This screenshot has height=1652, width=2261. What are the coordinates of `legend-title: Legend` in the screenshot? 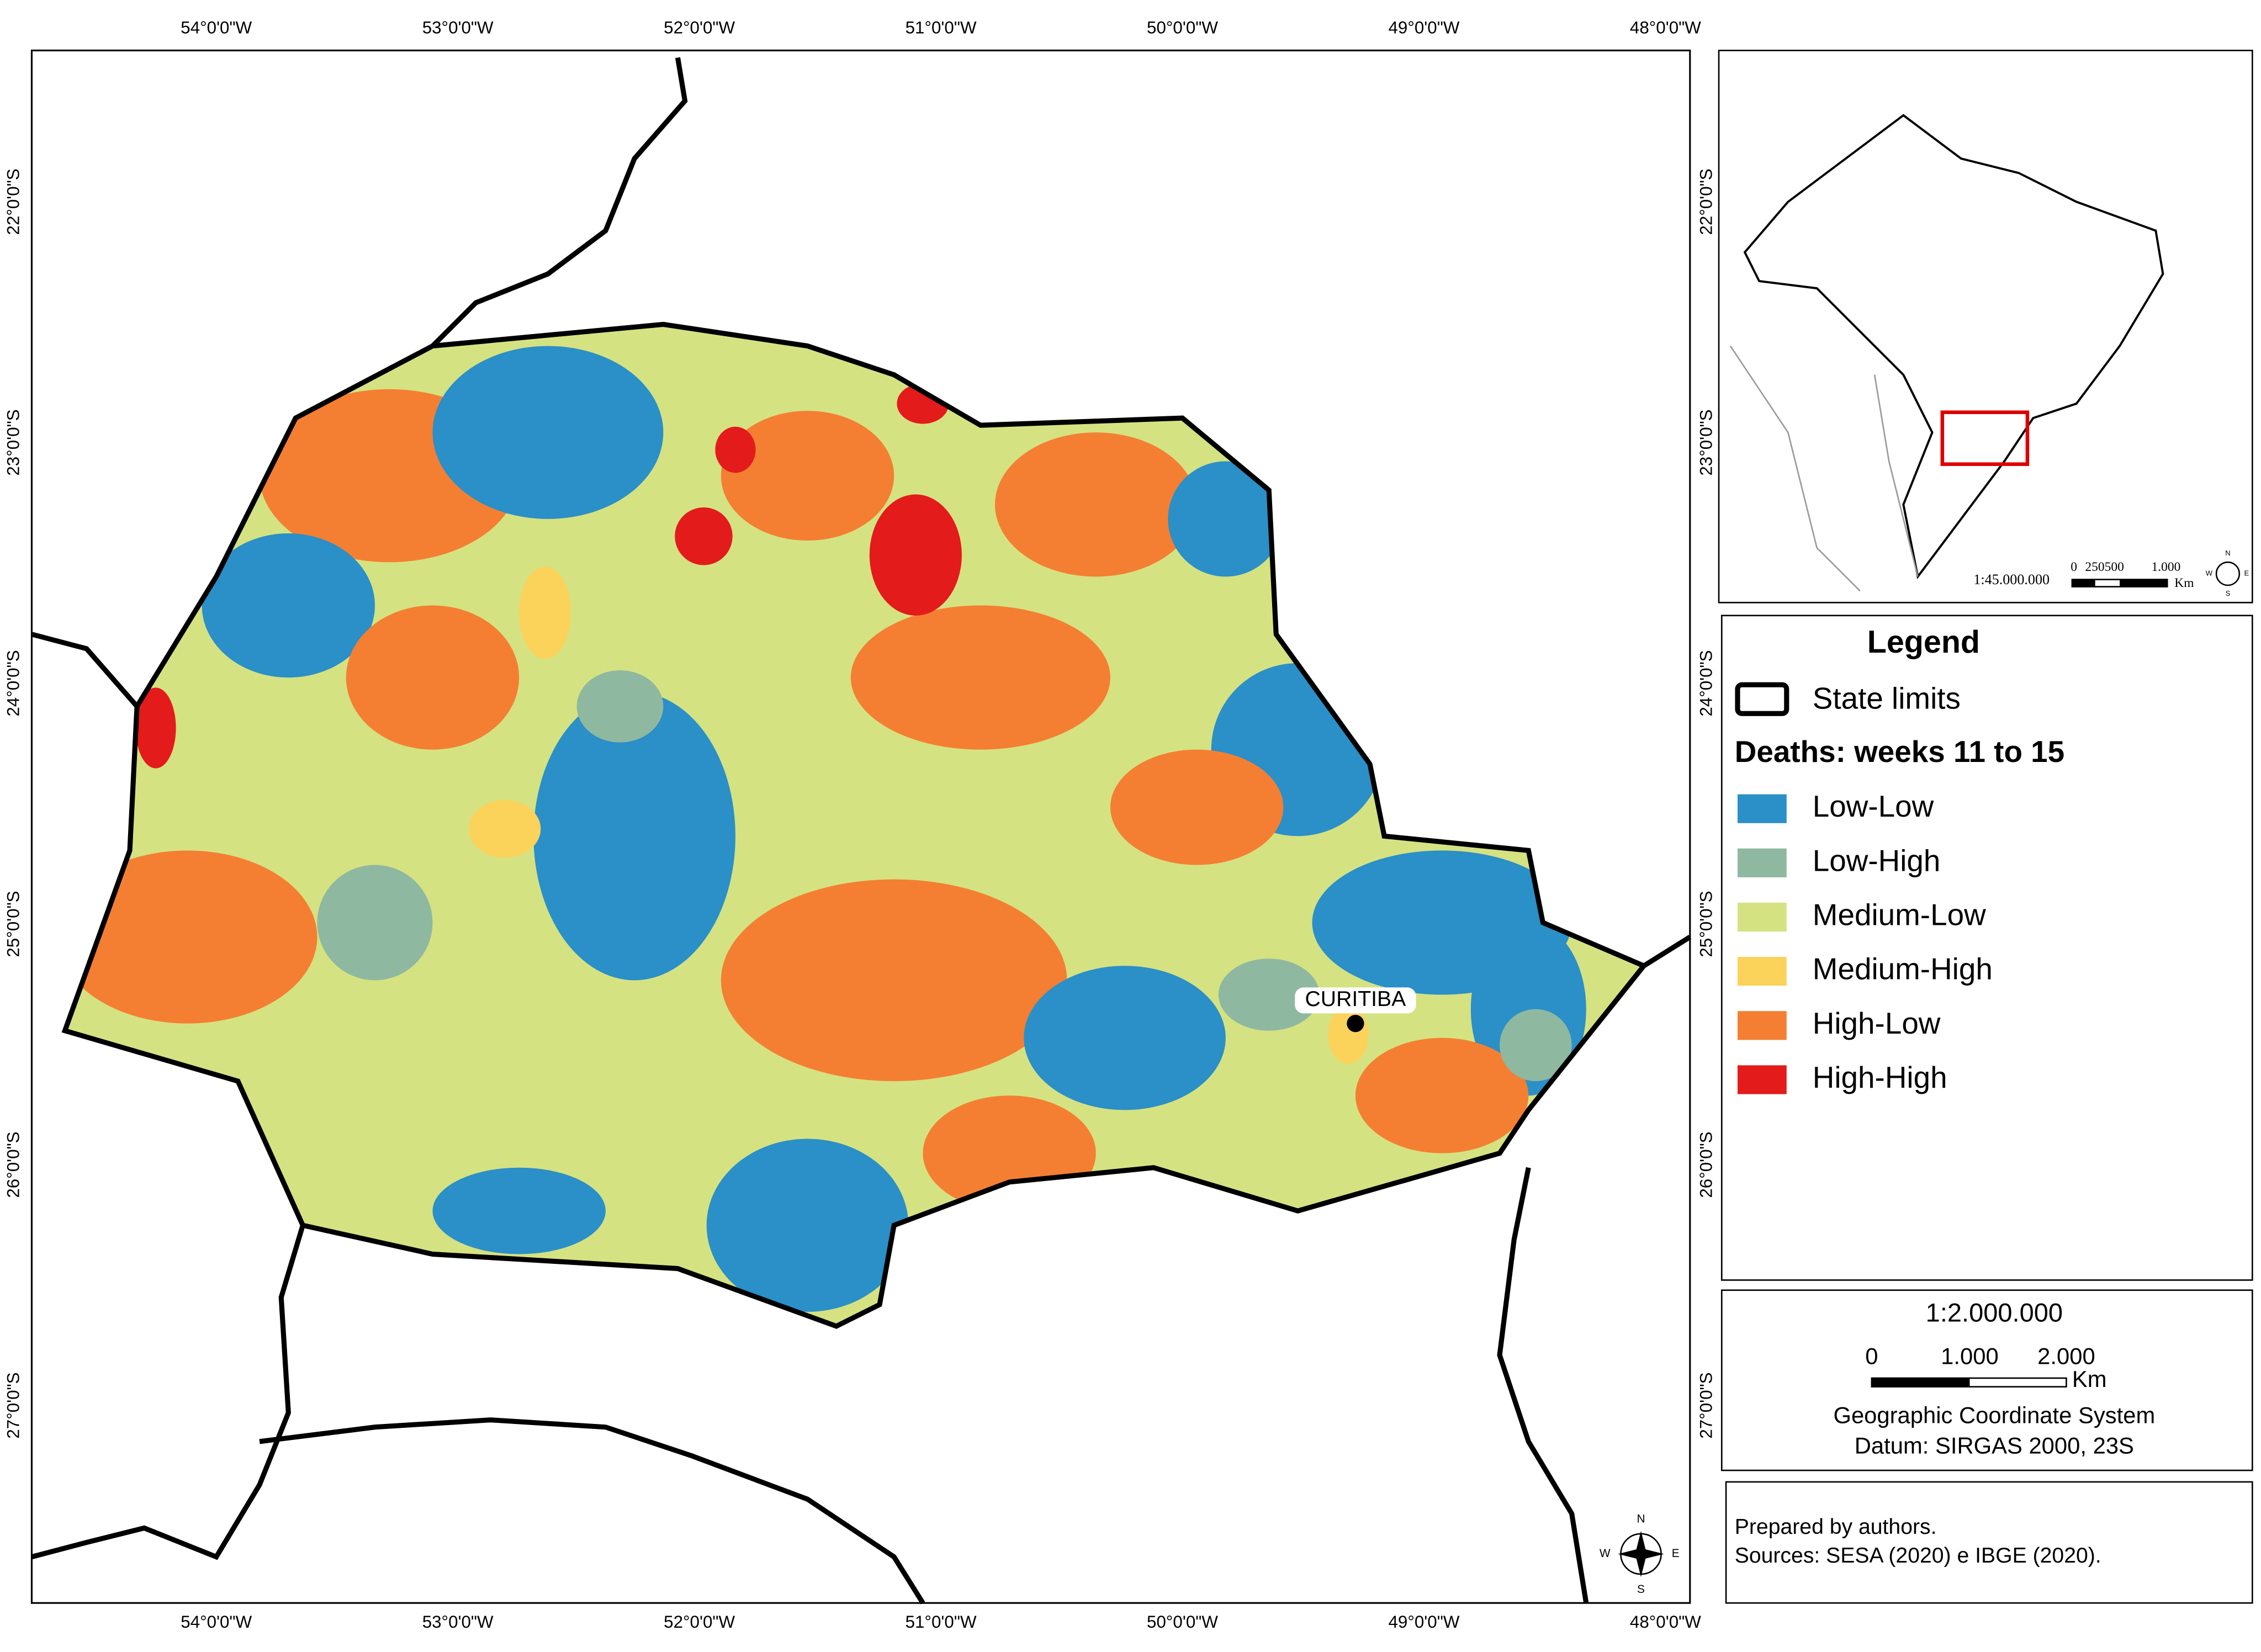 It's located at (1924, 642).